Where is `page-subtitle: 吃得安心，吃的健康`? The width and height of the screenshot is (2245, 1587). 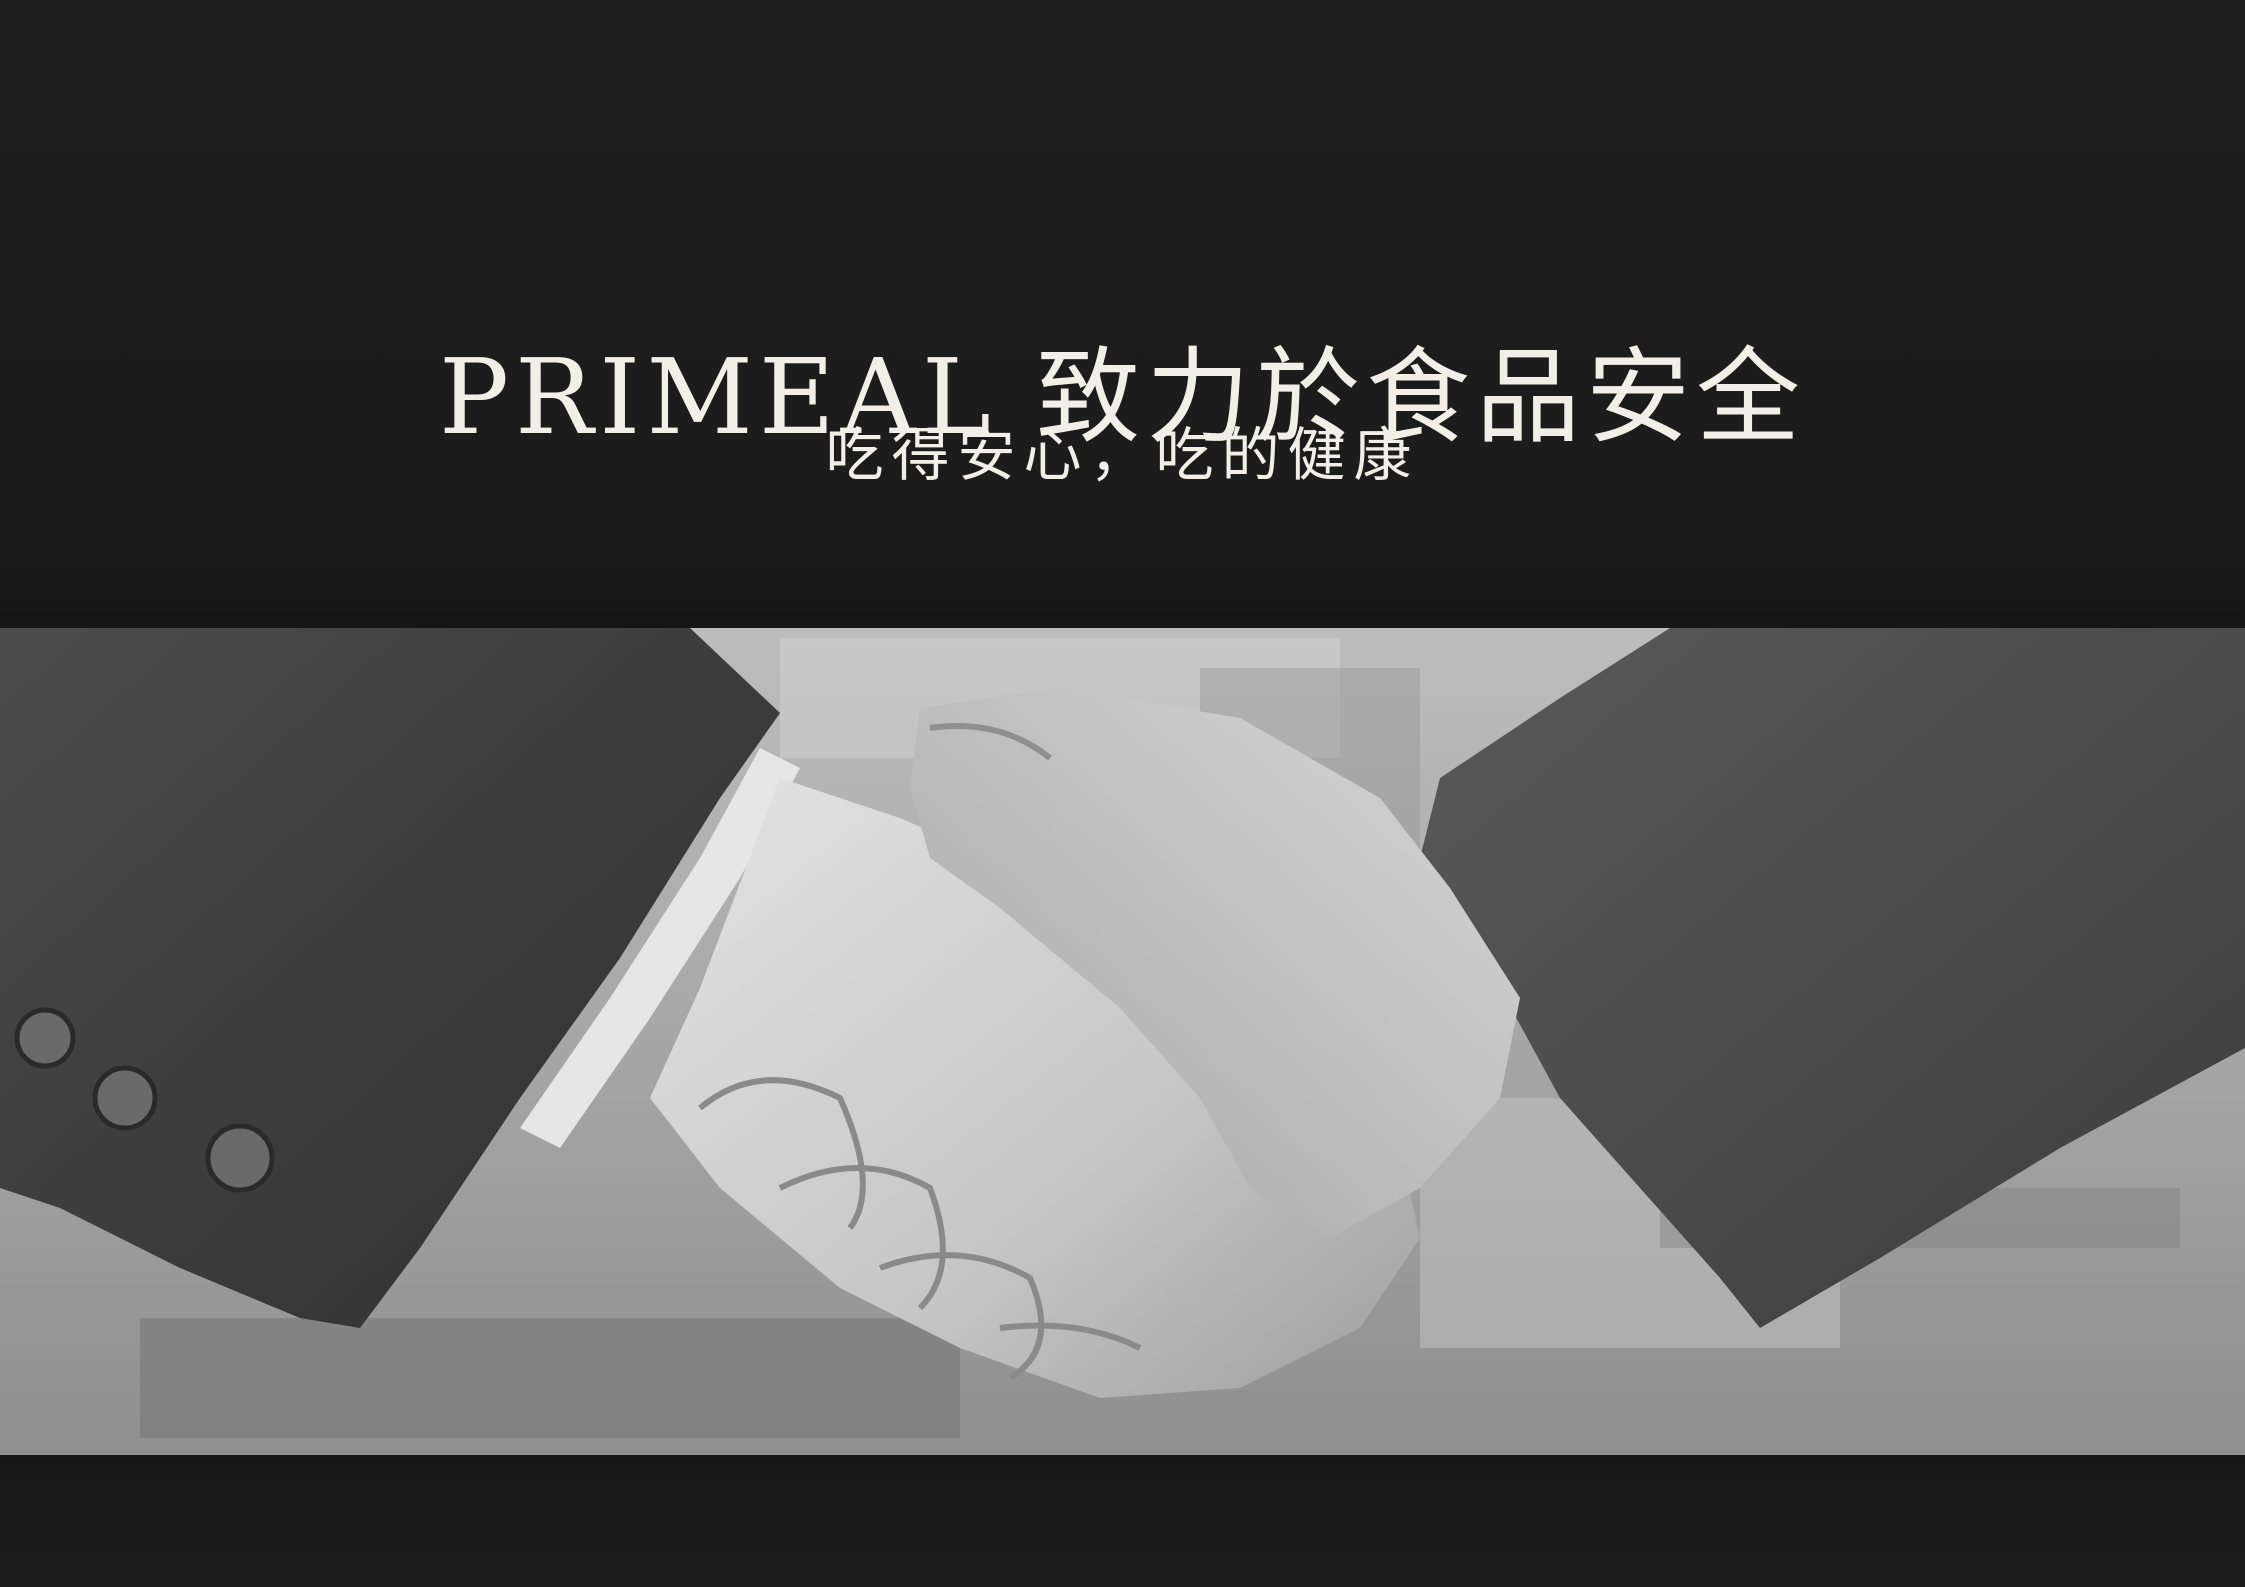
page-subtitle: 吃得安心，吃的健康 is located at coordinates (1122, 455).